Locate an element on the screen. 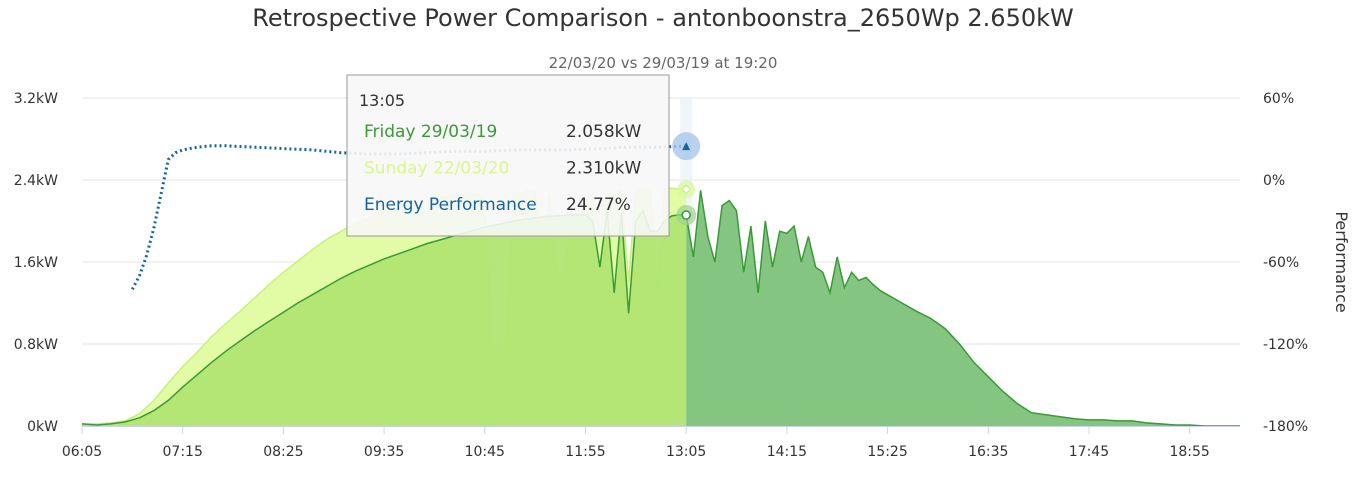  tooltip-box is located at coordinates (508, 155).